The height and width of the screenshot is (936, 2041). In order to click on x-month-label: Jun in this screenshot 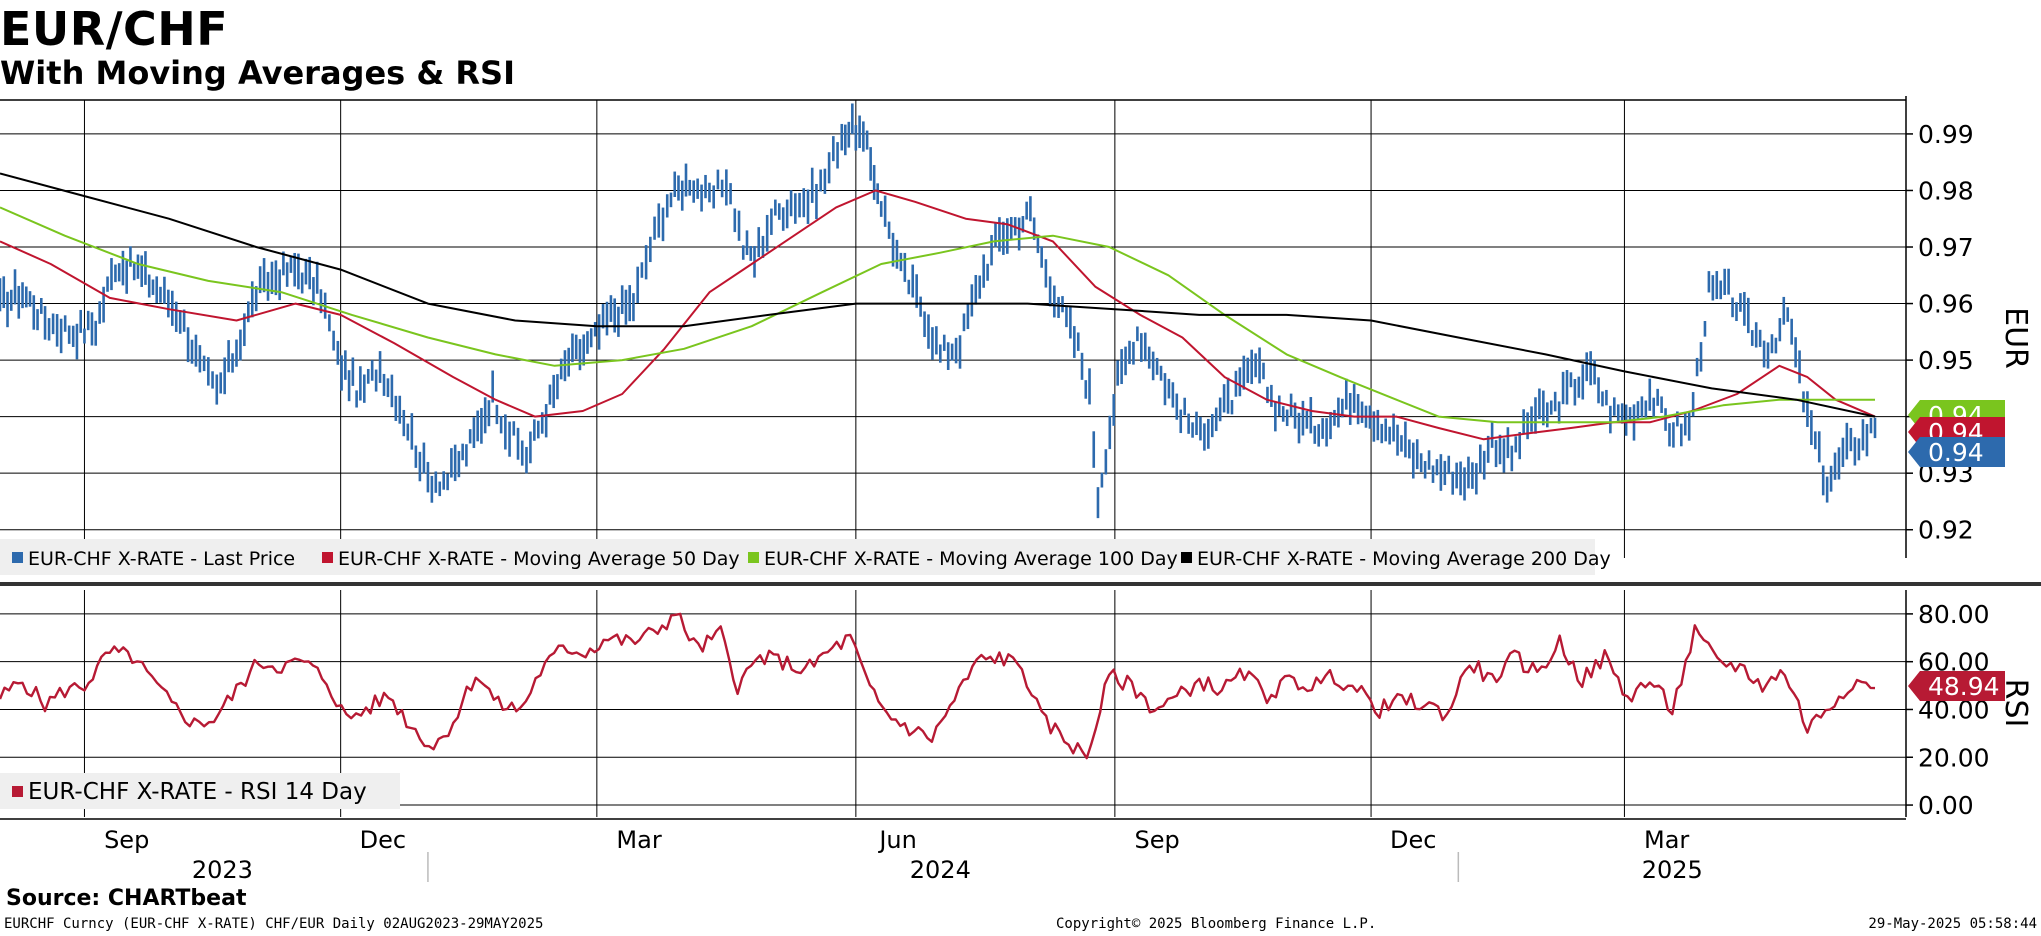, I will do `click(897, 840)`.